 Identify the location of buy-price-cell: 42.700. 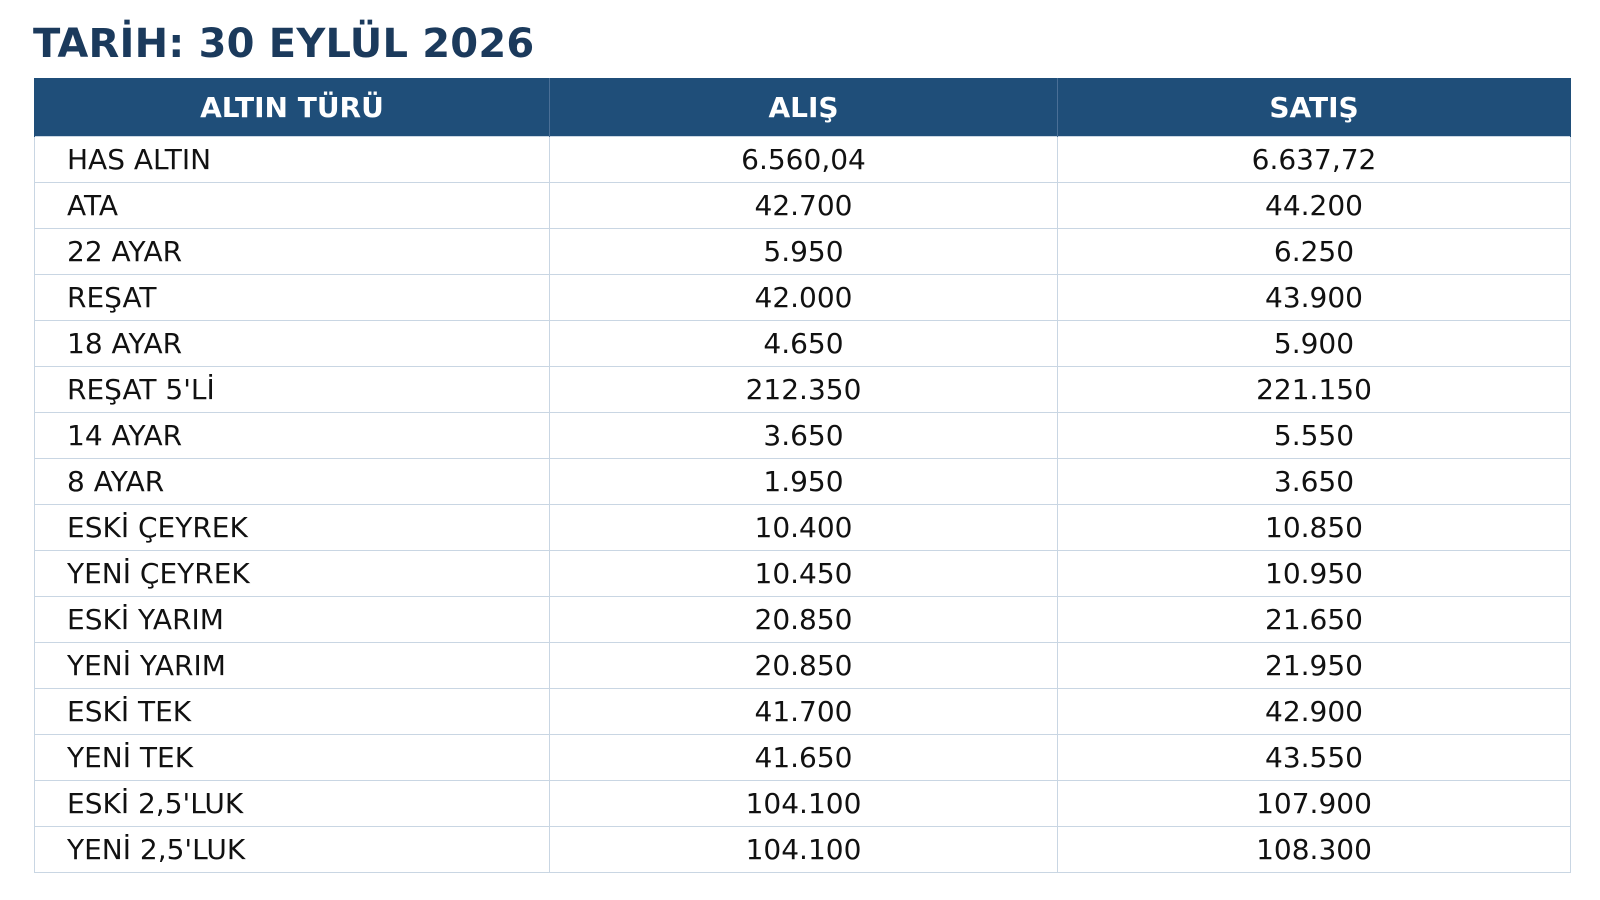
(803, 205).